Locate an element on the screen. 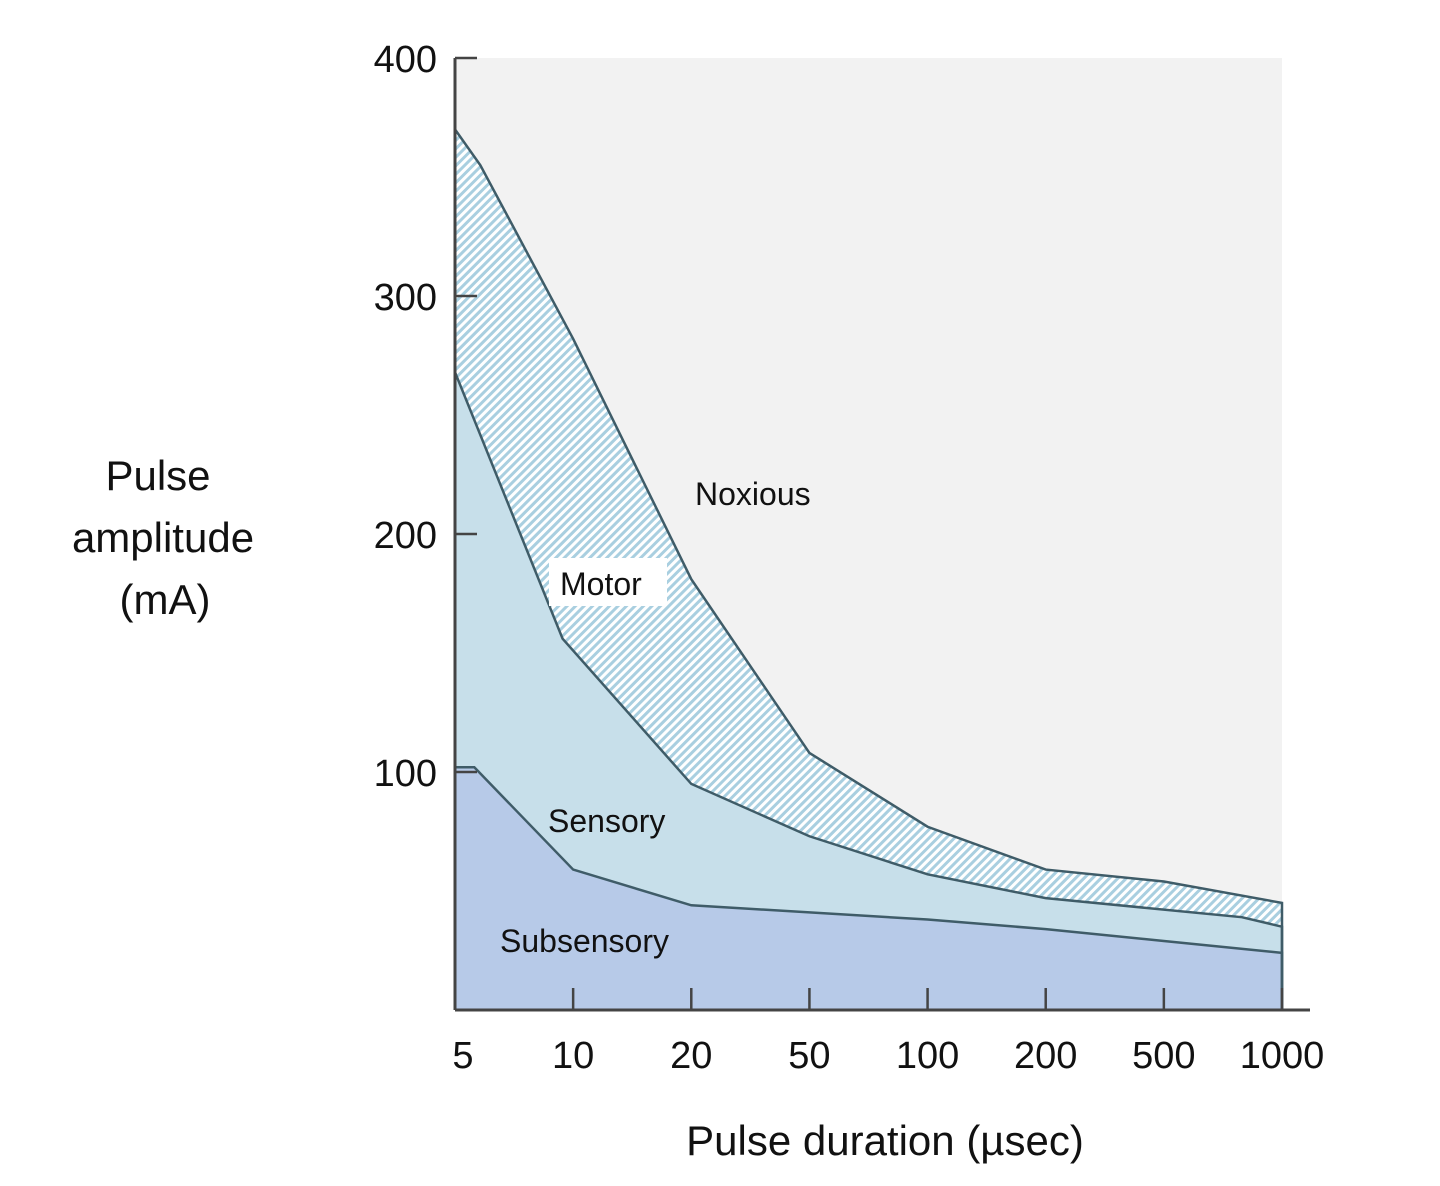  y-axis-title-line-1: Pulse is located at coordinates (157, 475).